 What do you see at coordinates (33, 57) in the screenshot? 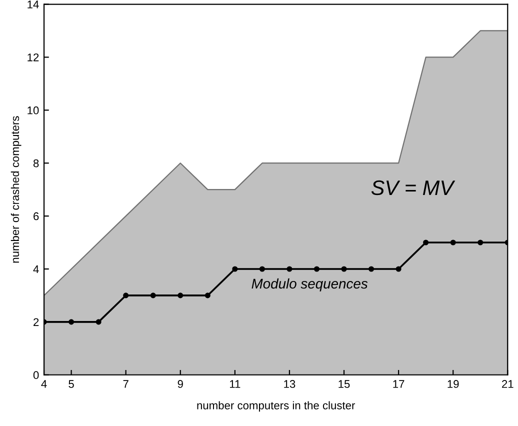
I see `y-tick-label: 12` at bounding box center [33, 57].